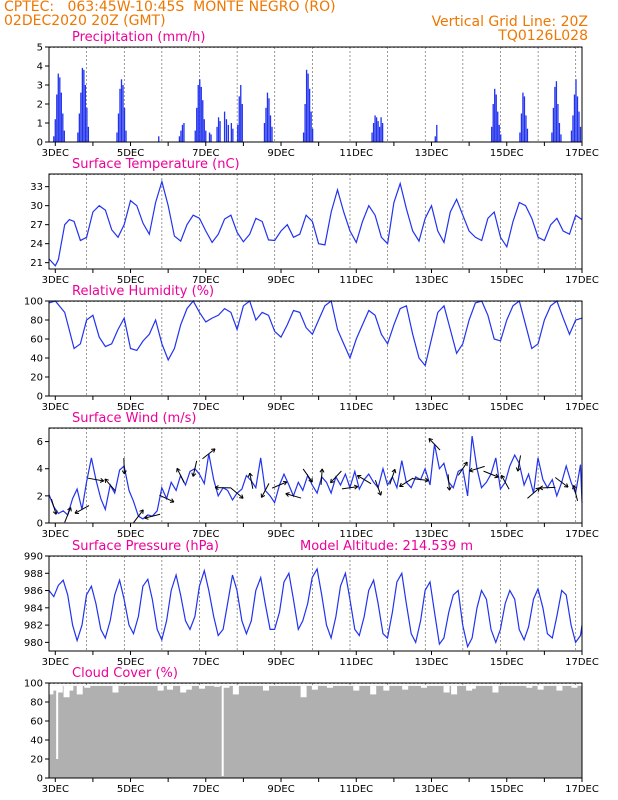 Image resolution: width=618 pixels, height=800 pixels. What do you see at coordinates (130, 280) in the screenshot?
I see `x-tick-label: 5DEC` at bounding box center [130, 280].